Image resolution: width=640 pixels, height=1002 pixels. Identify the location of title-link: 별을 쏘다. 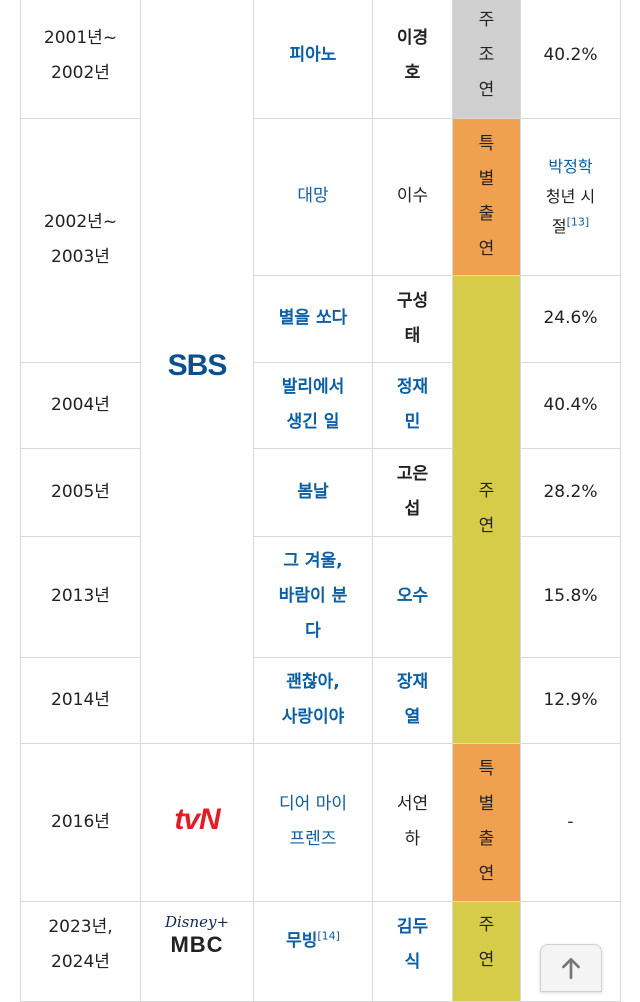
(313, 318).